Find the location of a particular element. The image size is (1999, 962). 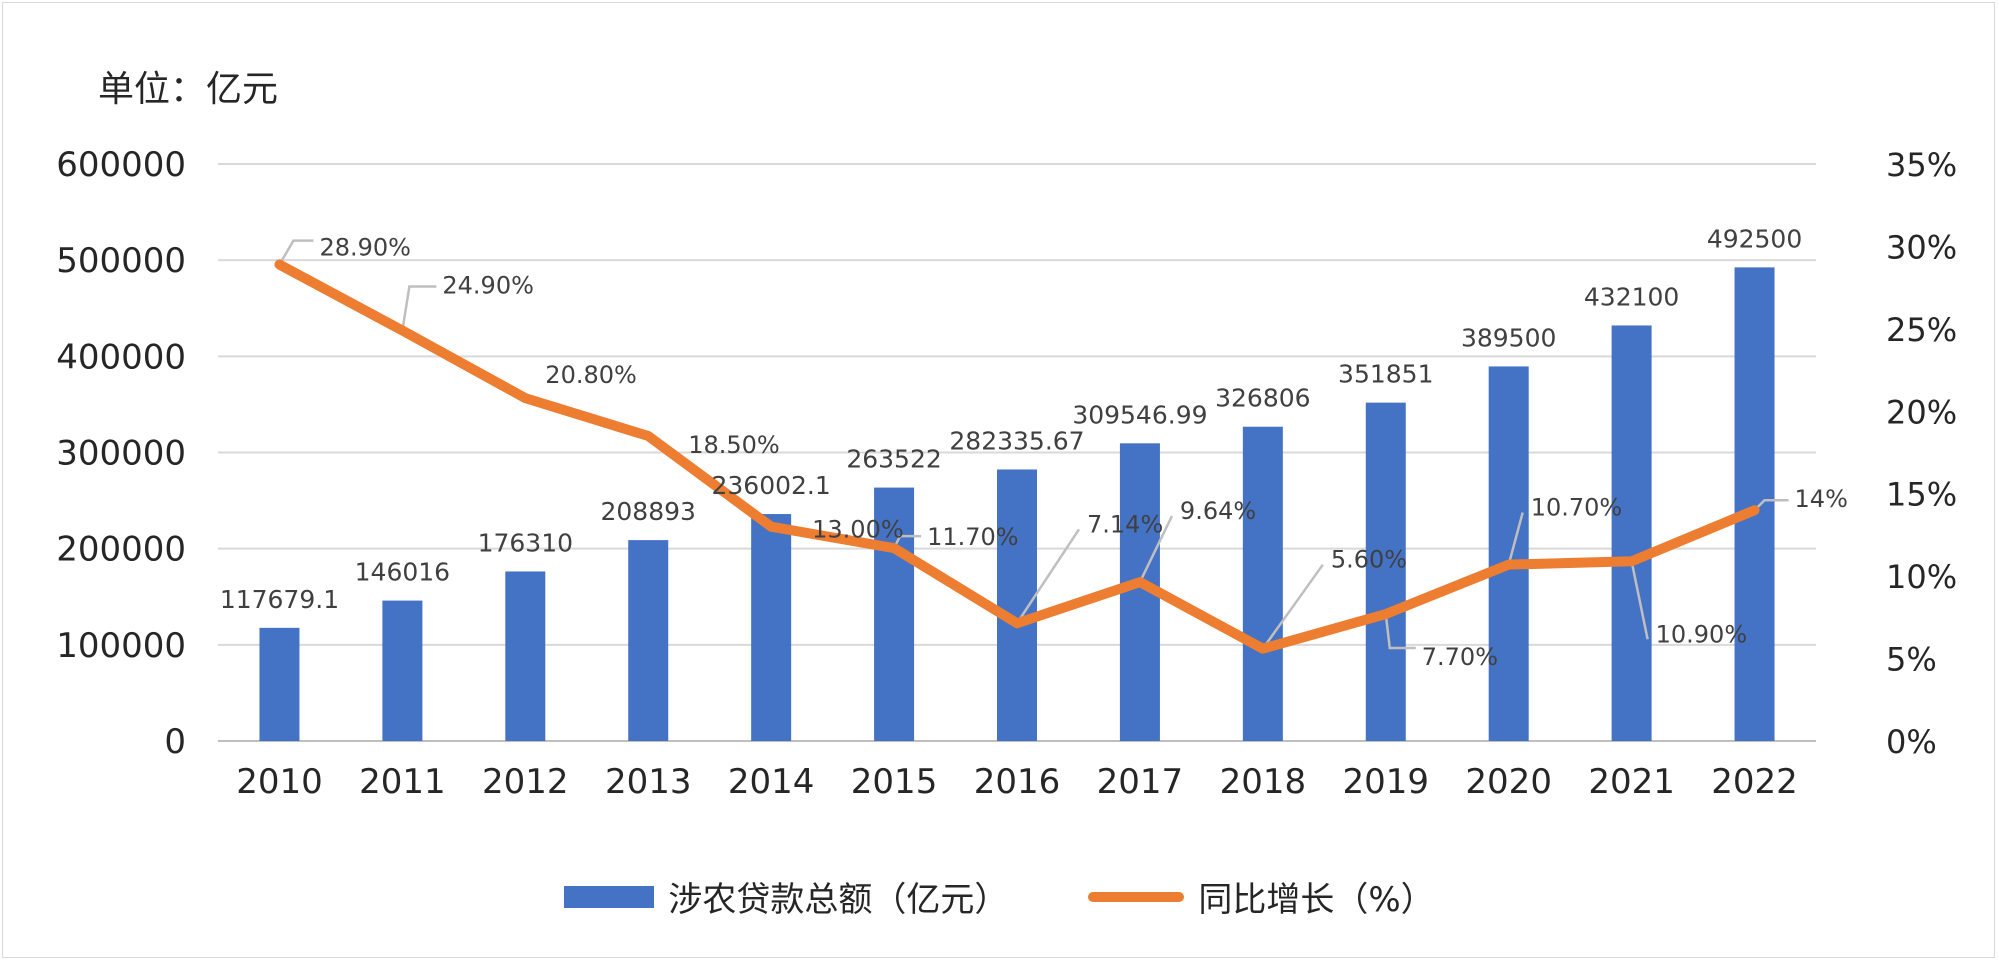

x-tick-label: 2014 is located at coordinates (771, 782).